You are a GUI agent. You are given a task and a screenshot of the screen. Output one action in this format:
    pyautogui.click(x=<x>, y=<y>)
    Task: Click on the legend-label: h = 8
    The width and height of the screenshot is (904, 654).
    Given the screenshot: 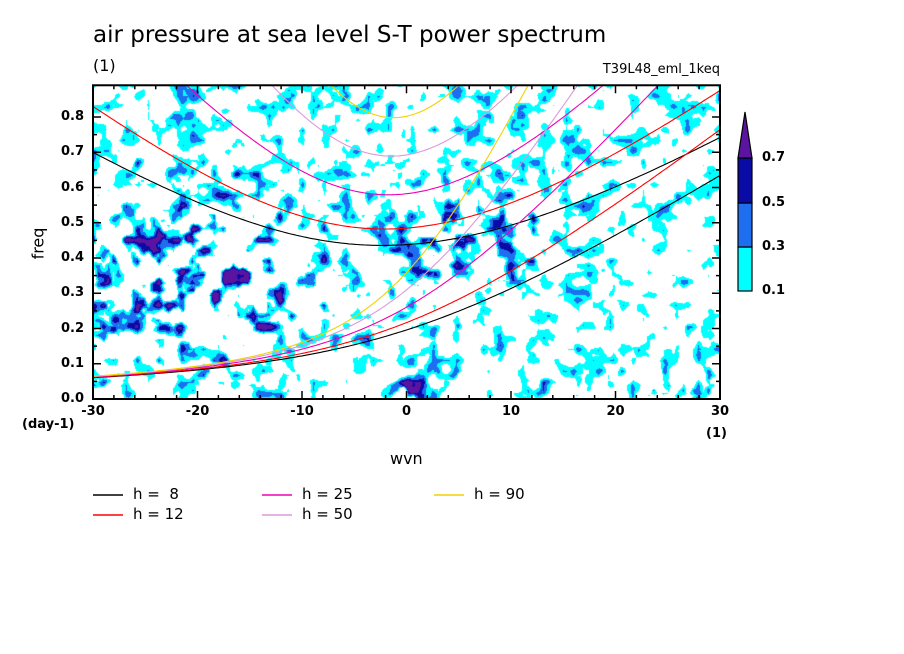 What is the action you would take?
    pyautogui.click(x=156, y=494)
    